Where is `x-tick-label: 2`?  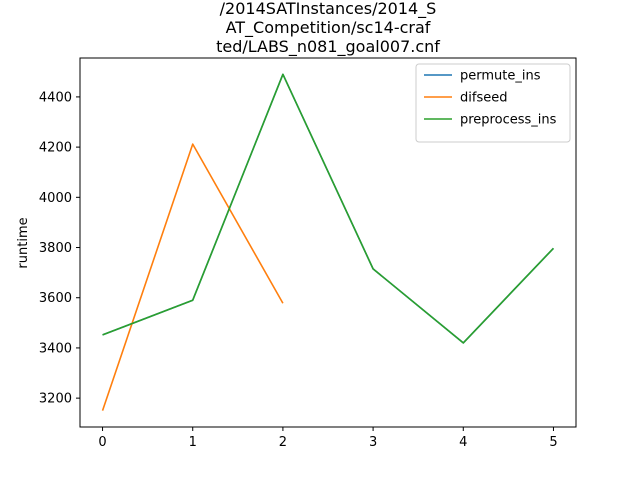
x-tick-label: 2 is located at coordinates (283, 442).